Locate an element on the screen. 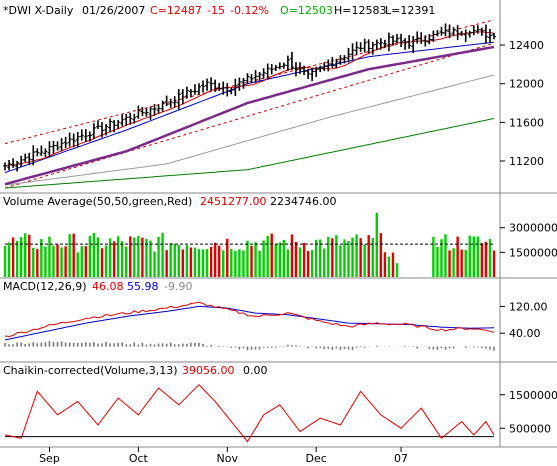 Image resolution: width=557 pixels, height=466 pixels. macd-title: MACD(12,26,9) is located at coordinates (45, 286).